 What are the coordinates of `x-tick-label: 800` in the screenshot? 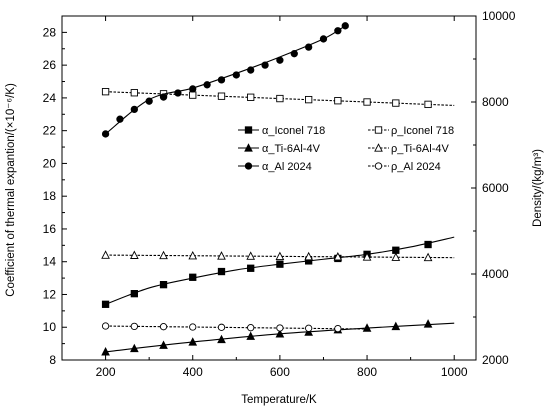 It's located at (367, 372).